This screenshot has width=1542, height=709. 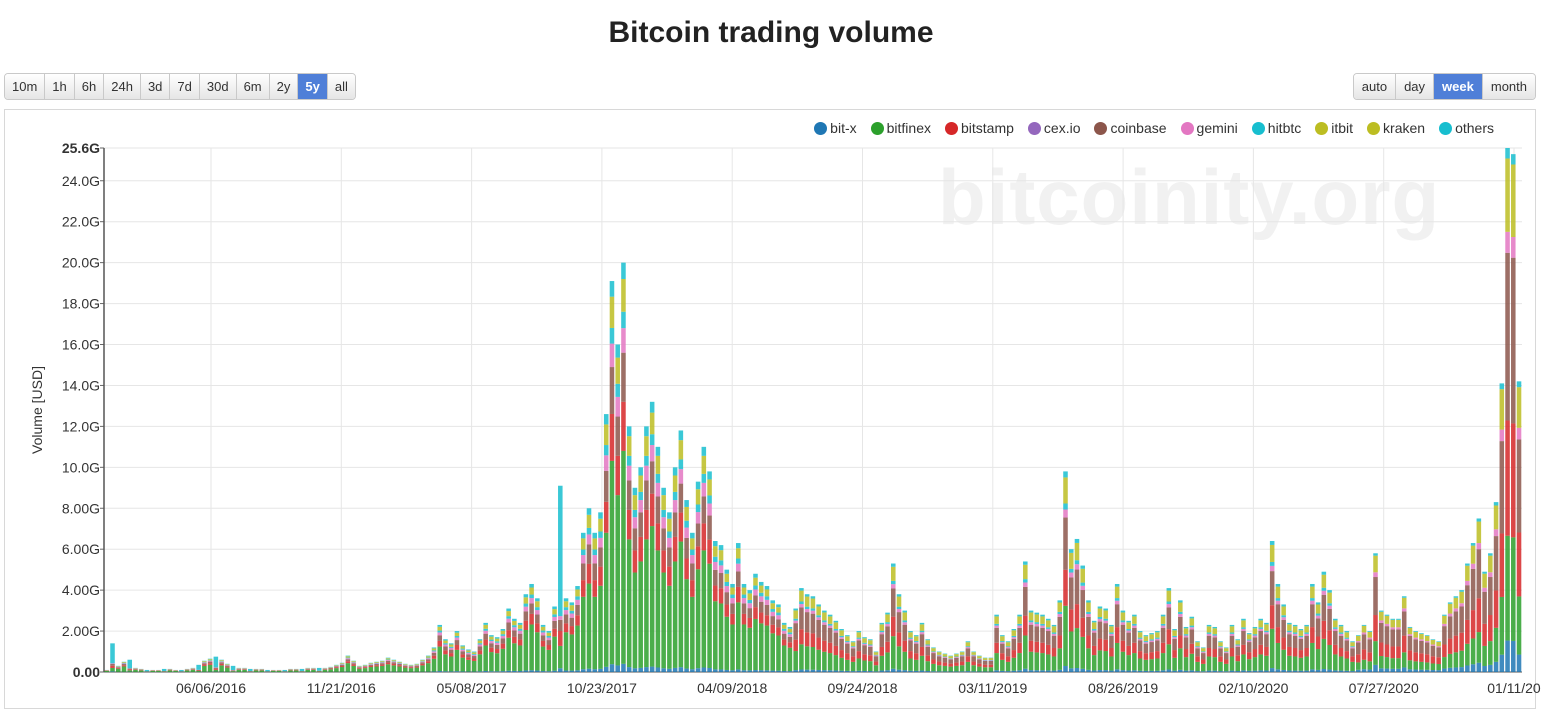 What do you see at coordinates (1396, 128) in the screenshot?
I see `legend-item-kraken: kraken` at bounding box center [1396, 128].